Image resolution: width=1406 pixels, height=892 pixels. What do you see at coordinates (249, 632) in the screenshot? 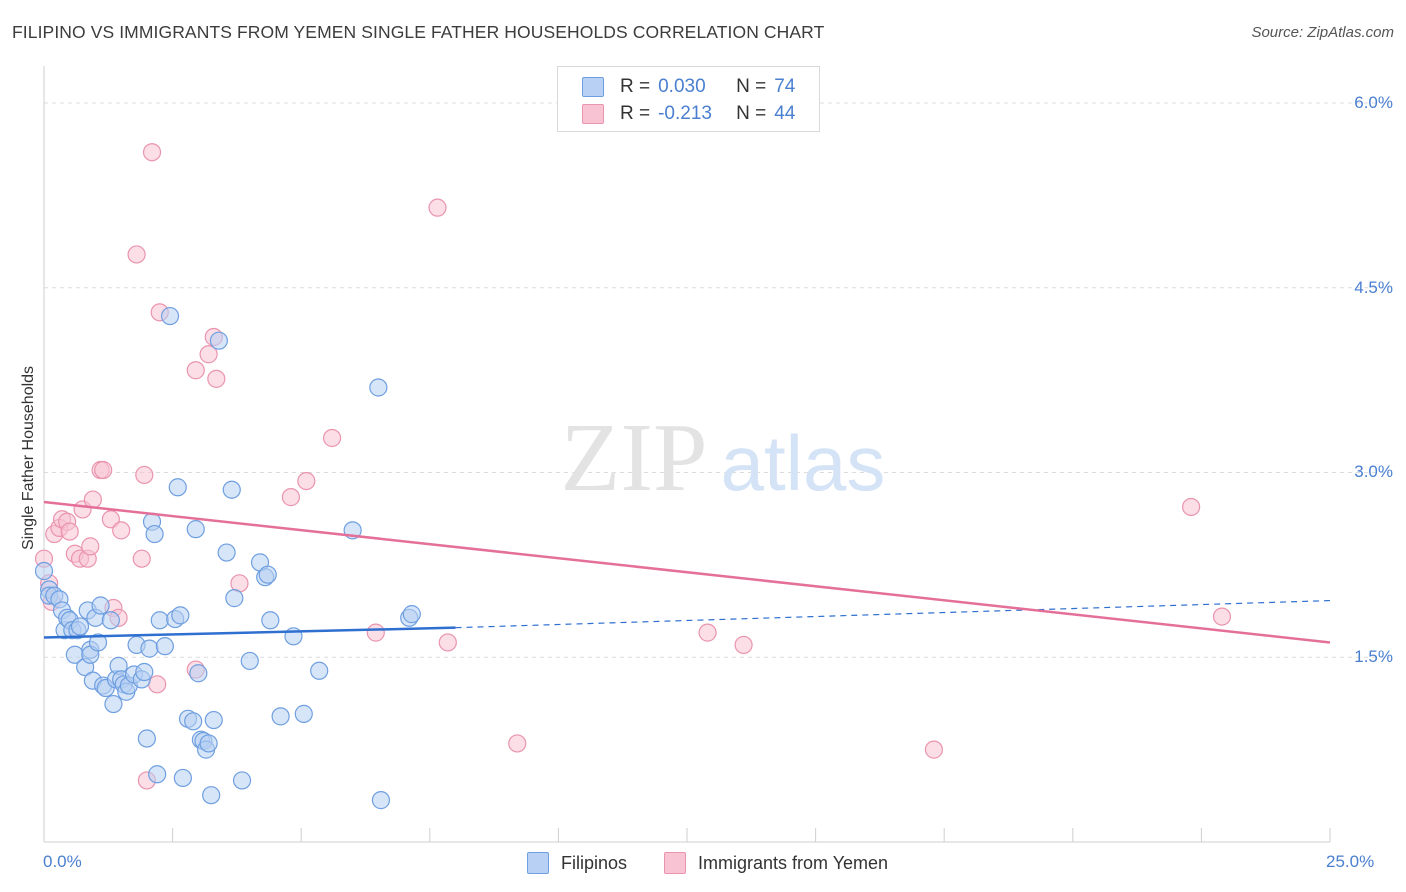
I see `trend-line-filipinos` at bounding box center [249, 632].